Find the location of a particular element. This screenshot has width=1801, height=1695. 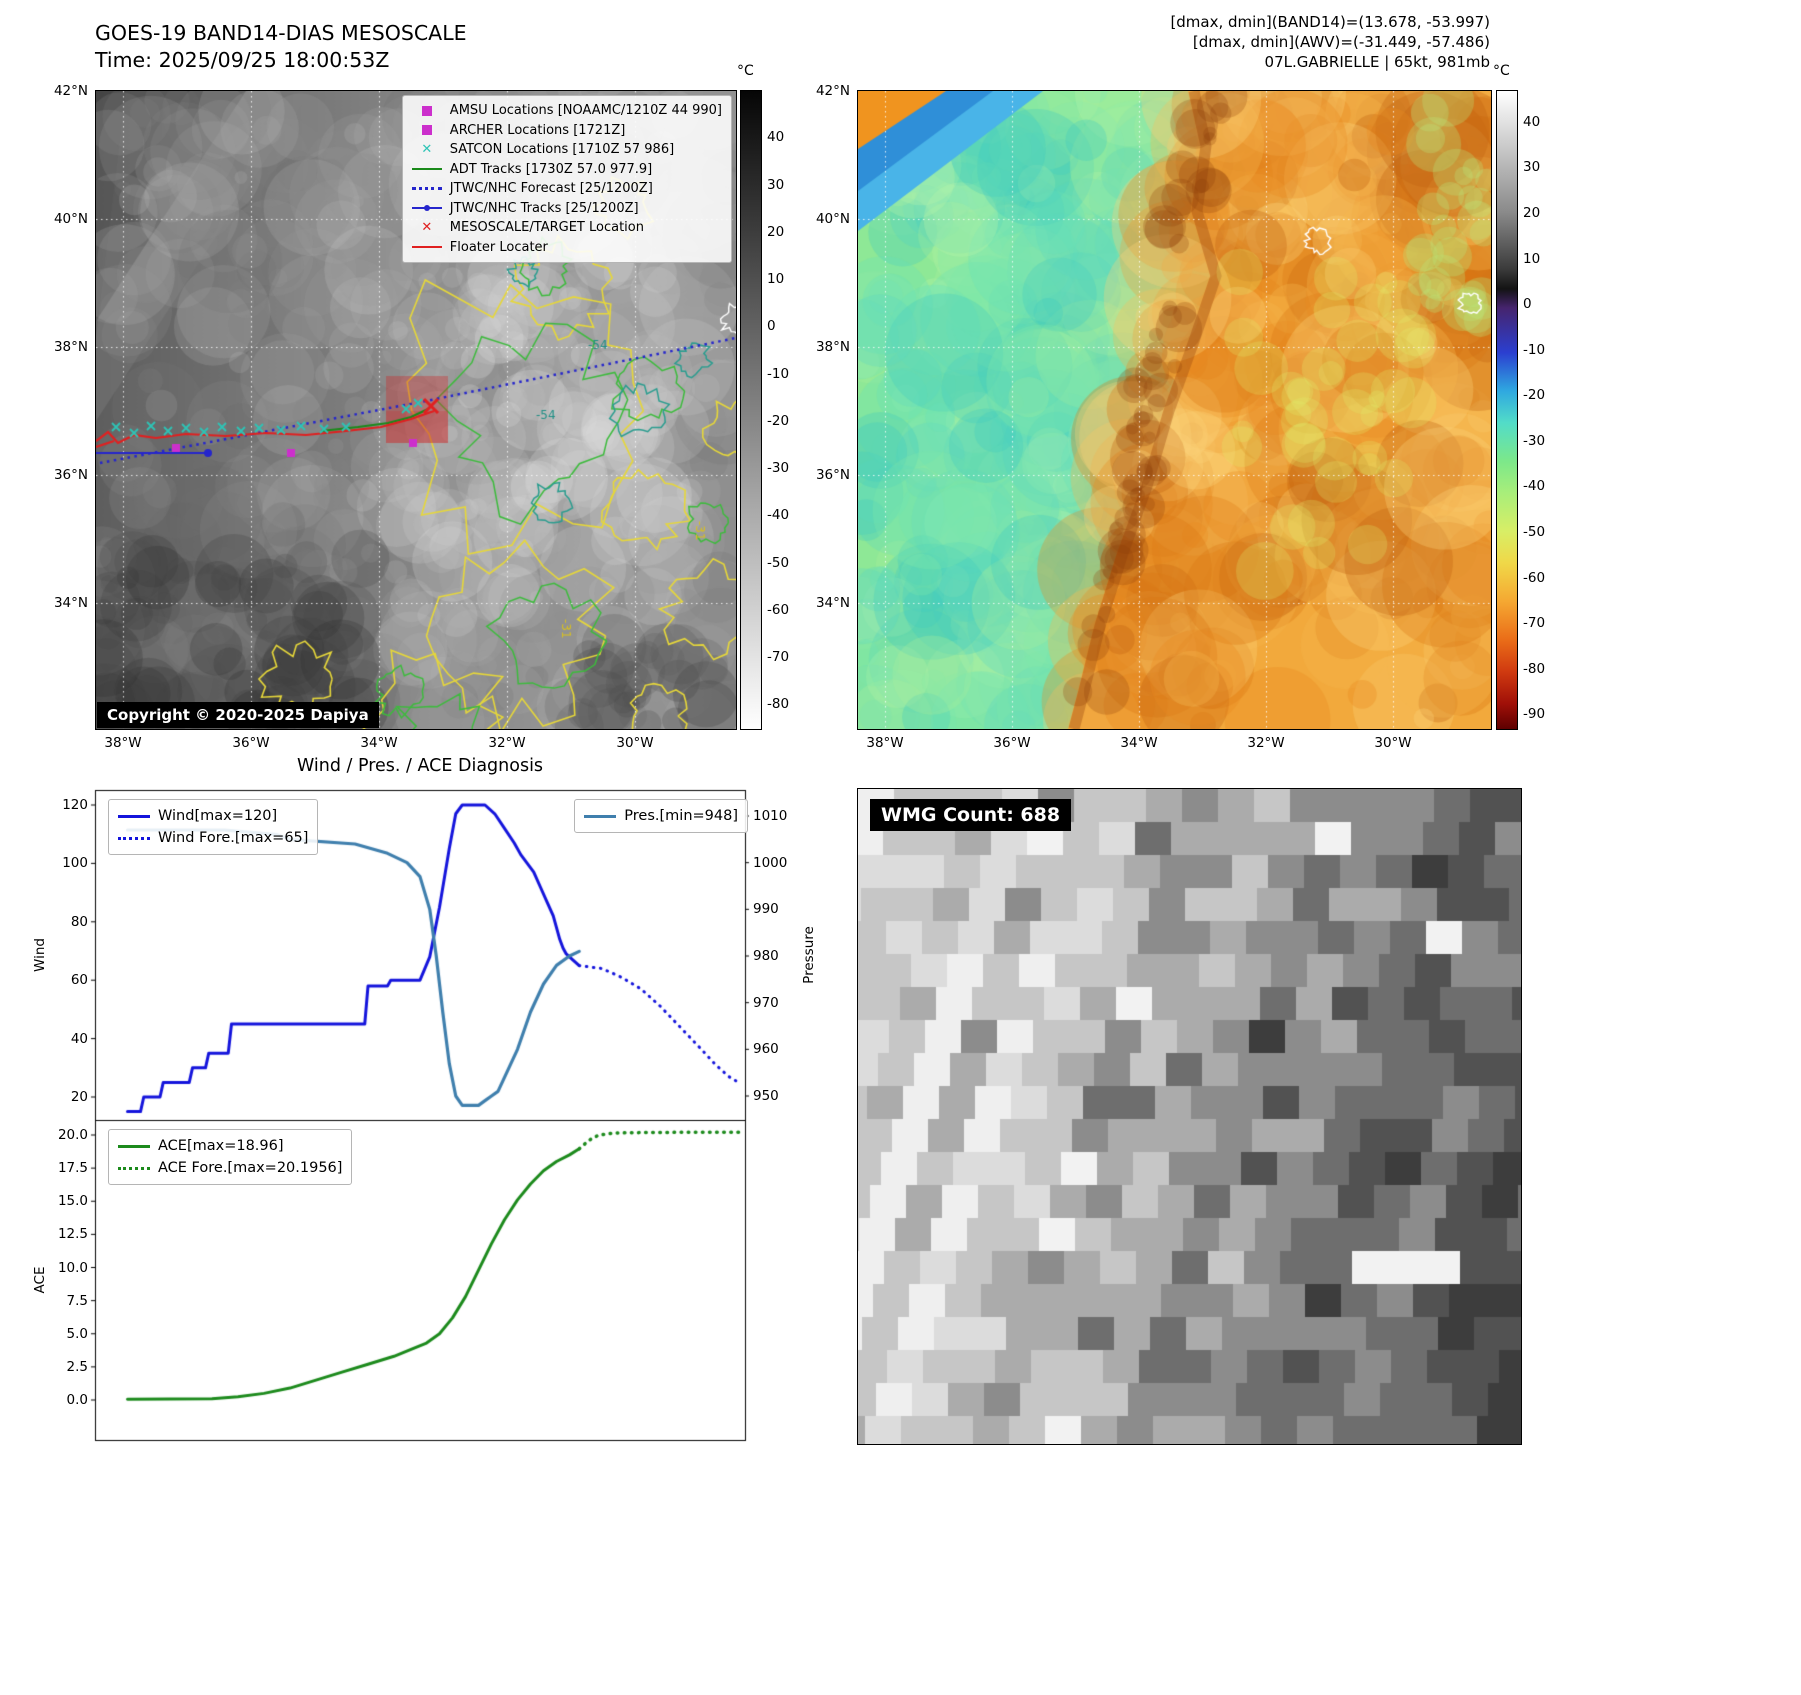

wmg-mosaic-image is located at coordinates (1189, 1116).